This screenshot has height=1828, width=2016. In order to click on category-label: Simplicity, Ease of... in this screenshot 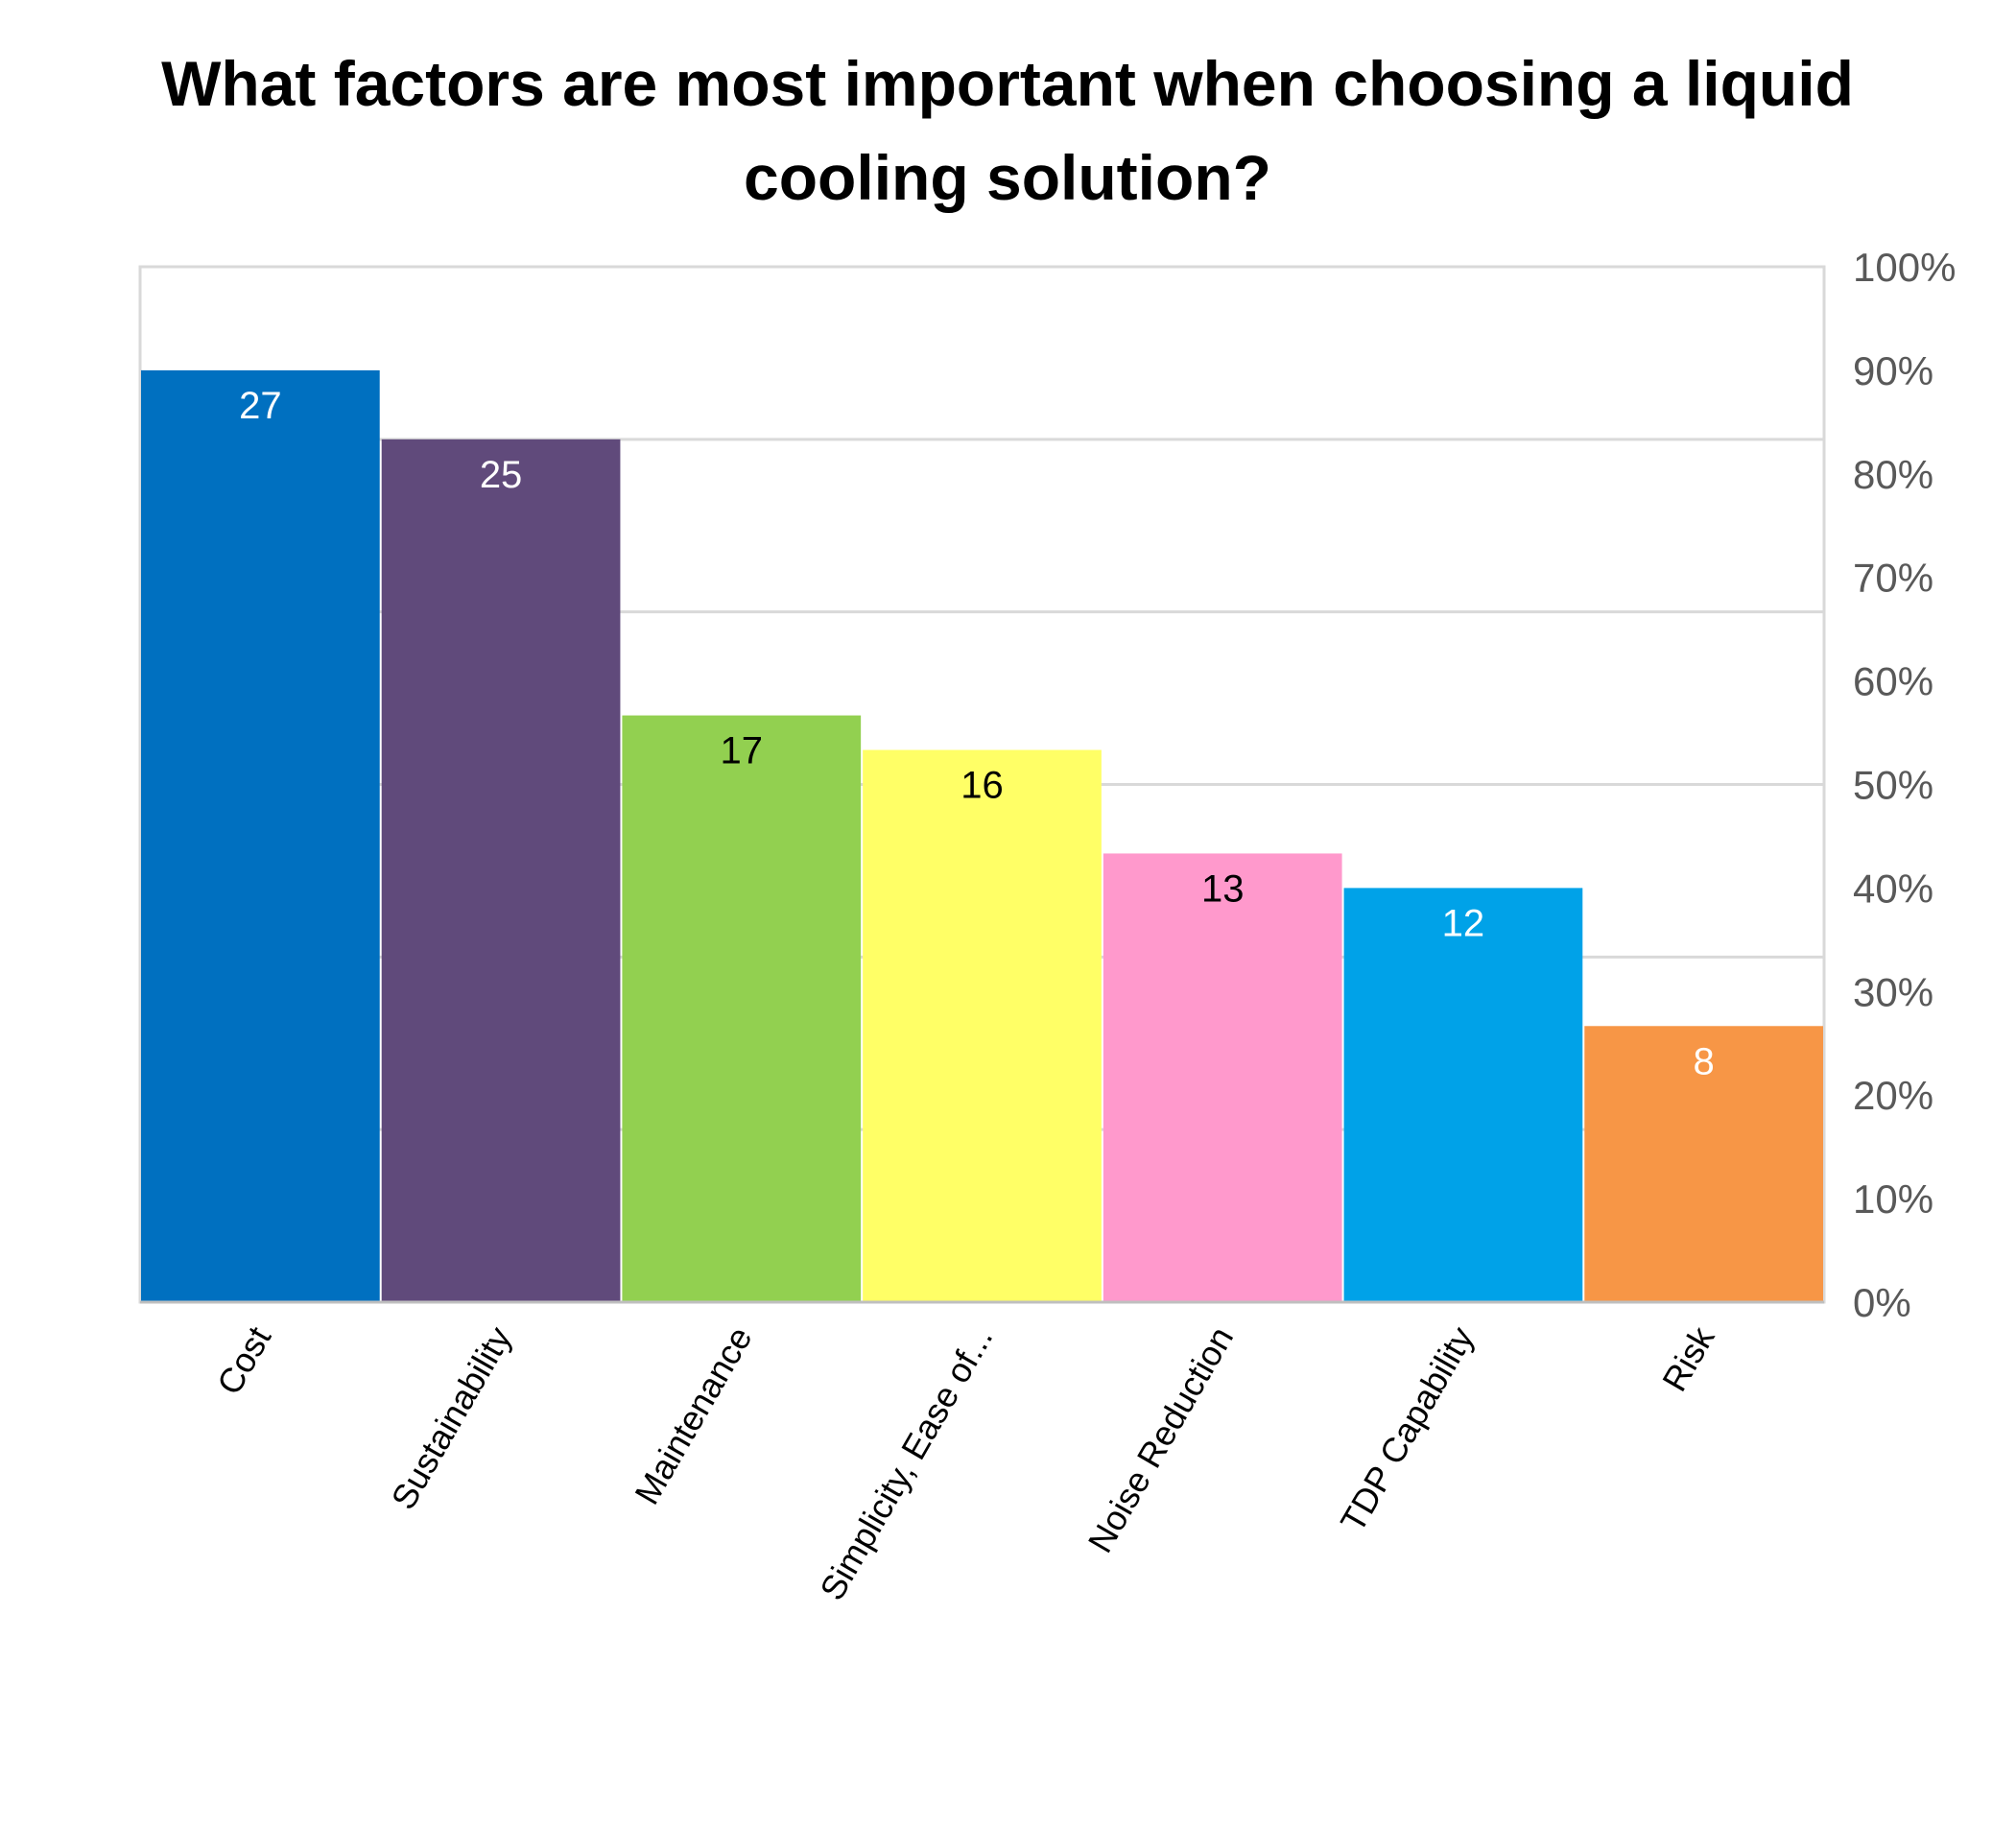, I will do `click(906, 1464)`.